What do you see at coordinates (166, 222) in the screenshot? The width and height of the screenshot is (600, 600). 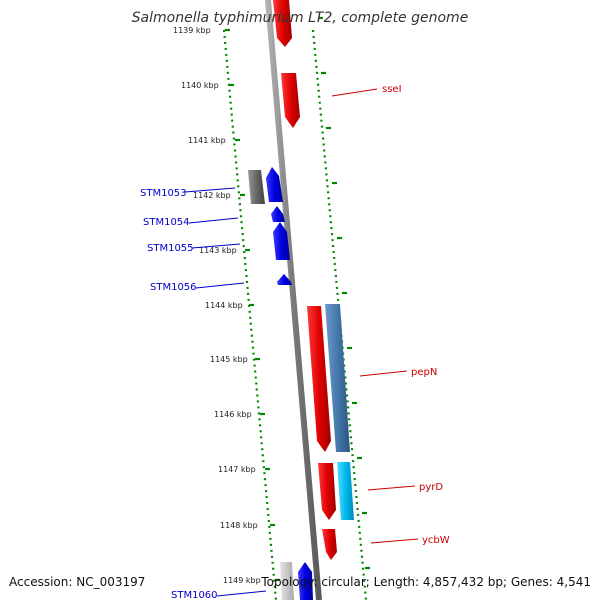 I see `gene-label-STM1054: STM1054` at bounding box center [166, 222].